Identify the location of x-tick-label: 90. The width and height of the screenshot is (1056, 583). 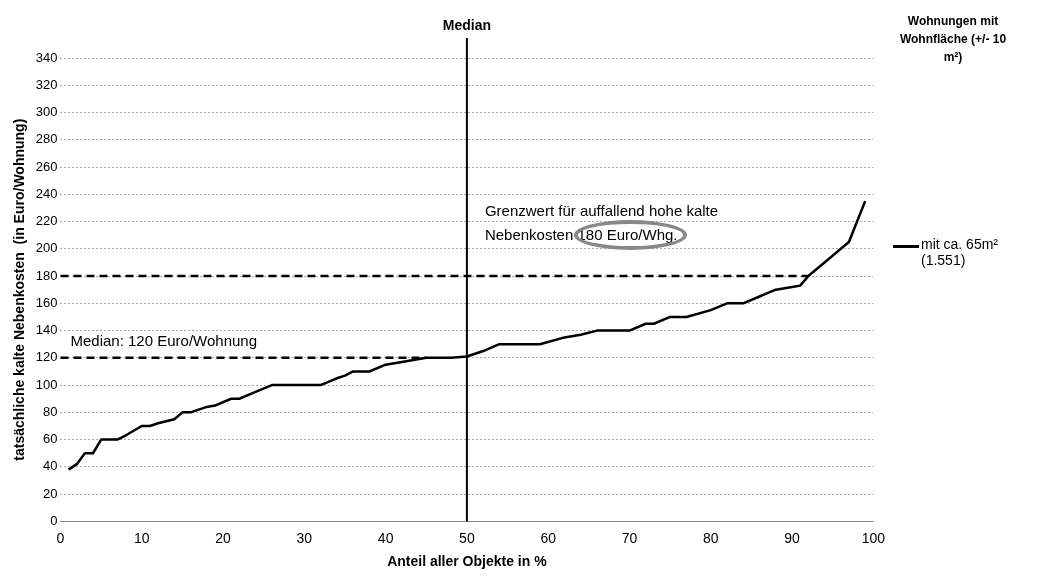
(792, 537).